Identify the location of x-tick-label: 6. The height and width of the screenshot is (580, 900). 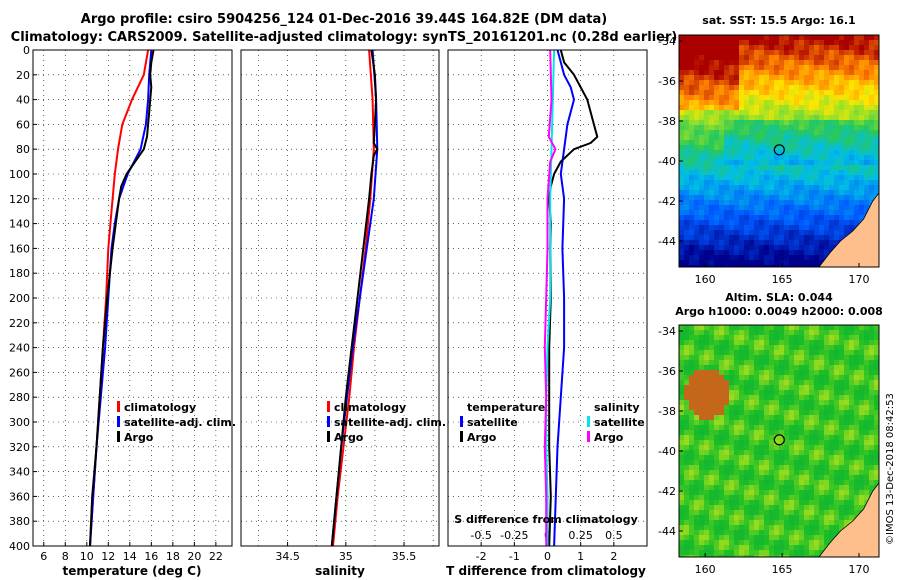
(43, 556).